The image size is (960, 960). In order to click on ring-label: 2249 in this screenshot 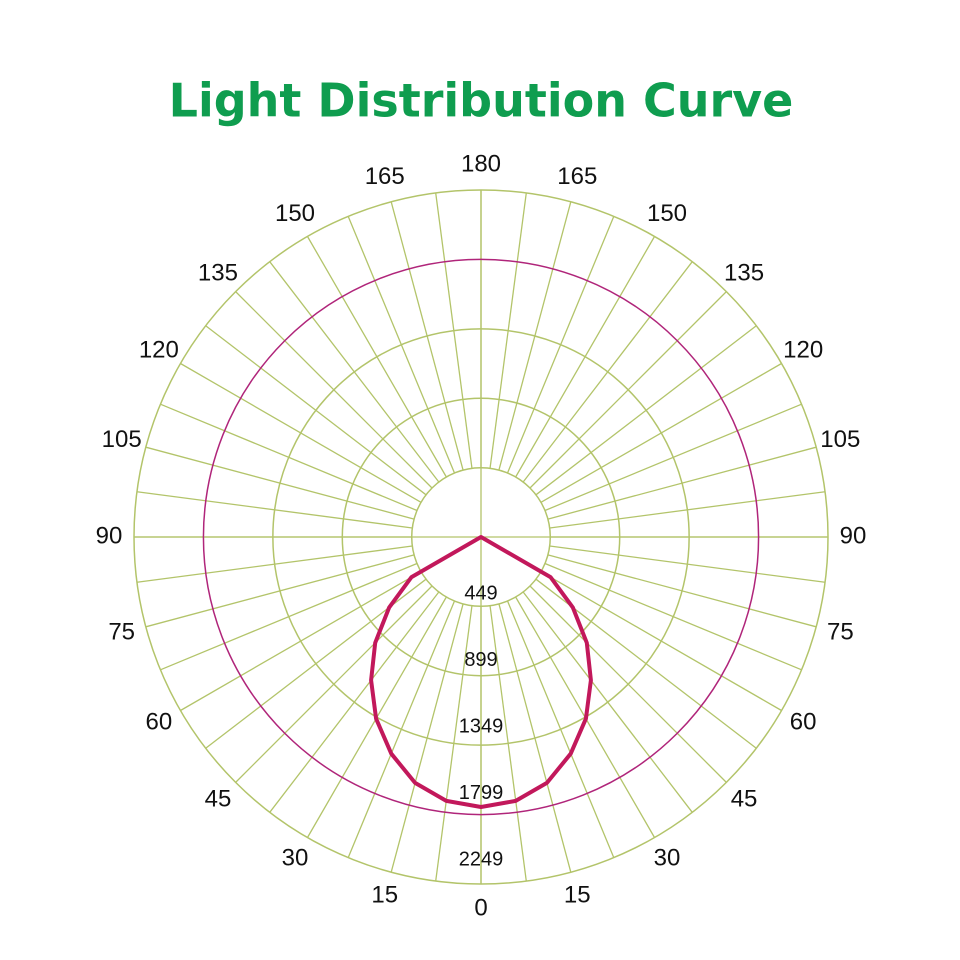, I will do `click(481, 859)`.